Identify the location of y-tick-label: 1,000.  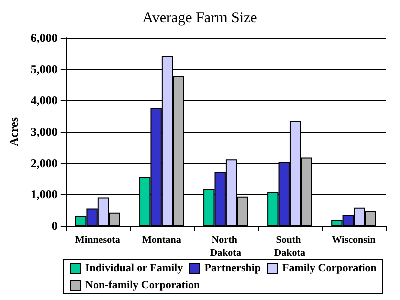
(44, 195).